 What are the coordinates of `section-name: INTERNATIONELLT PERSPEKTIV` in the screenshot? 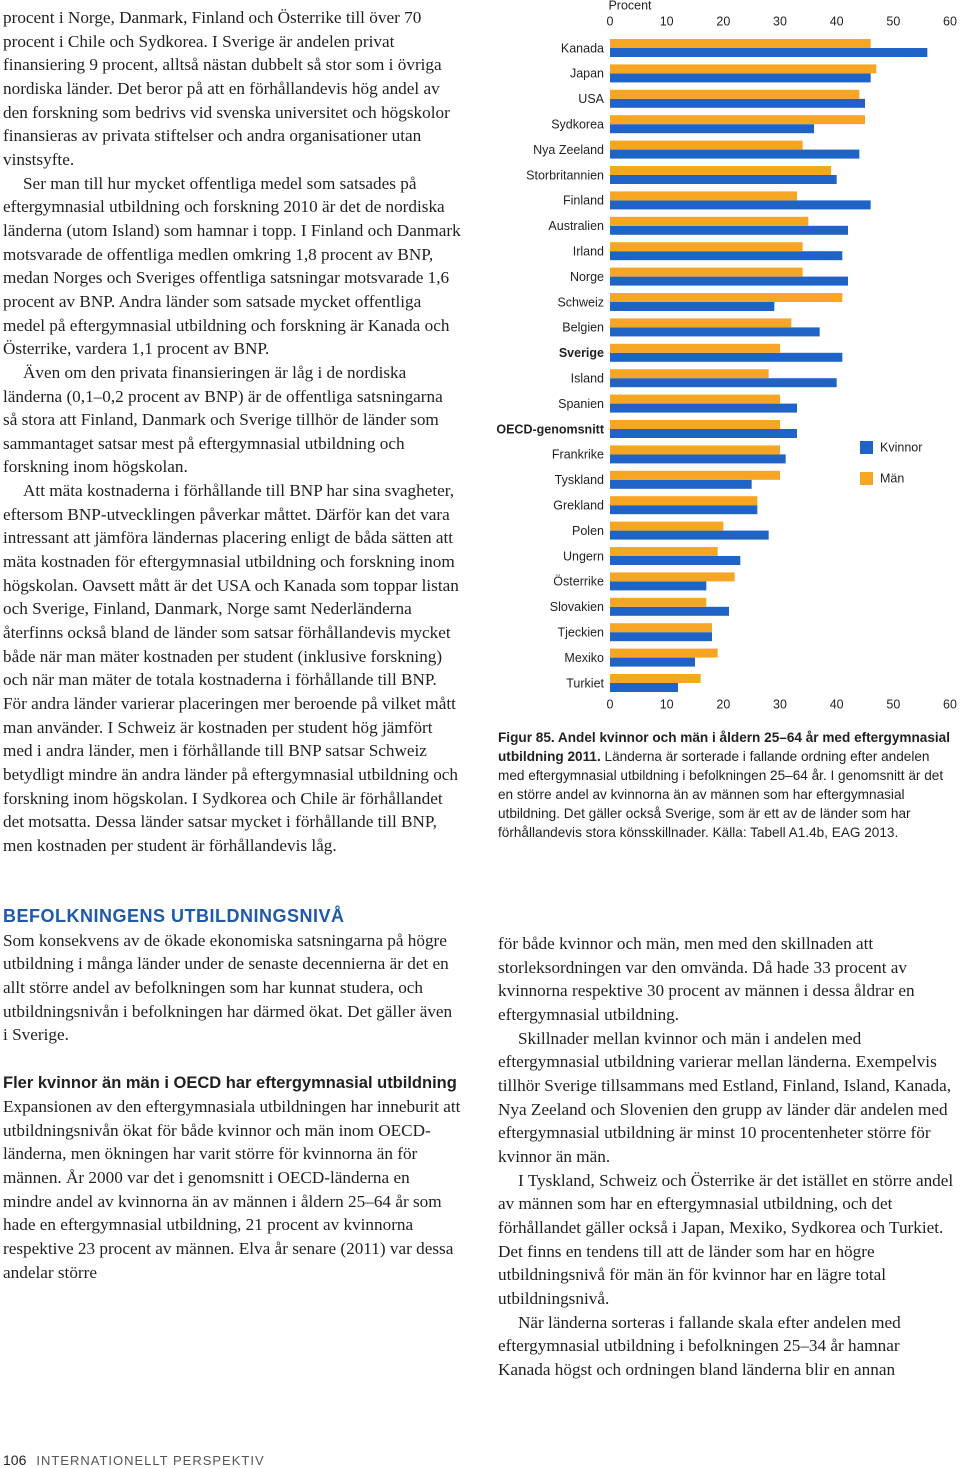 It's located at (150, 1460).